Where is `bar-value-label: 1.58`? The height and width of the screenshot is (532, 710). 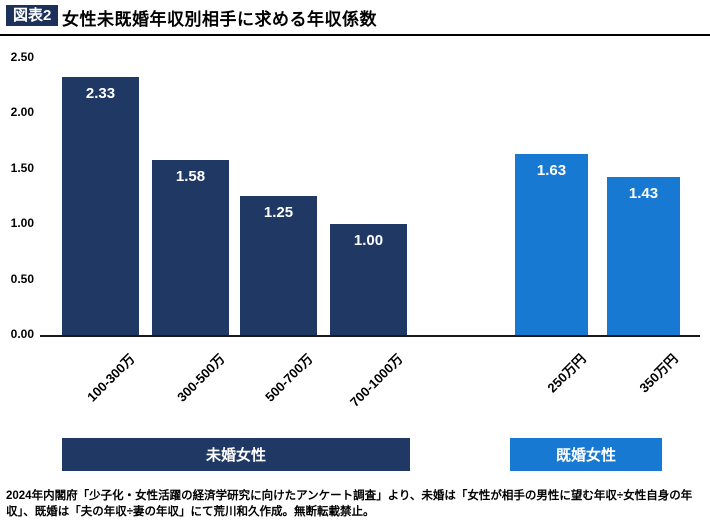
bar-value-label: 1.58 is located at coordinates (190, 176).